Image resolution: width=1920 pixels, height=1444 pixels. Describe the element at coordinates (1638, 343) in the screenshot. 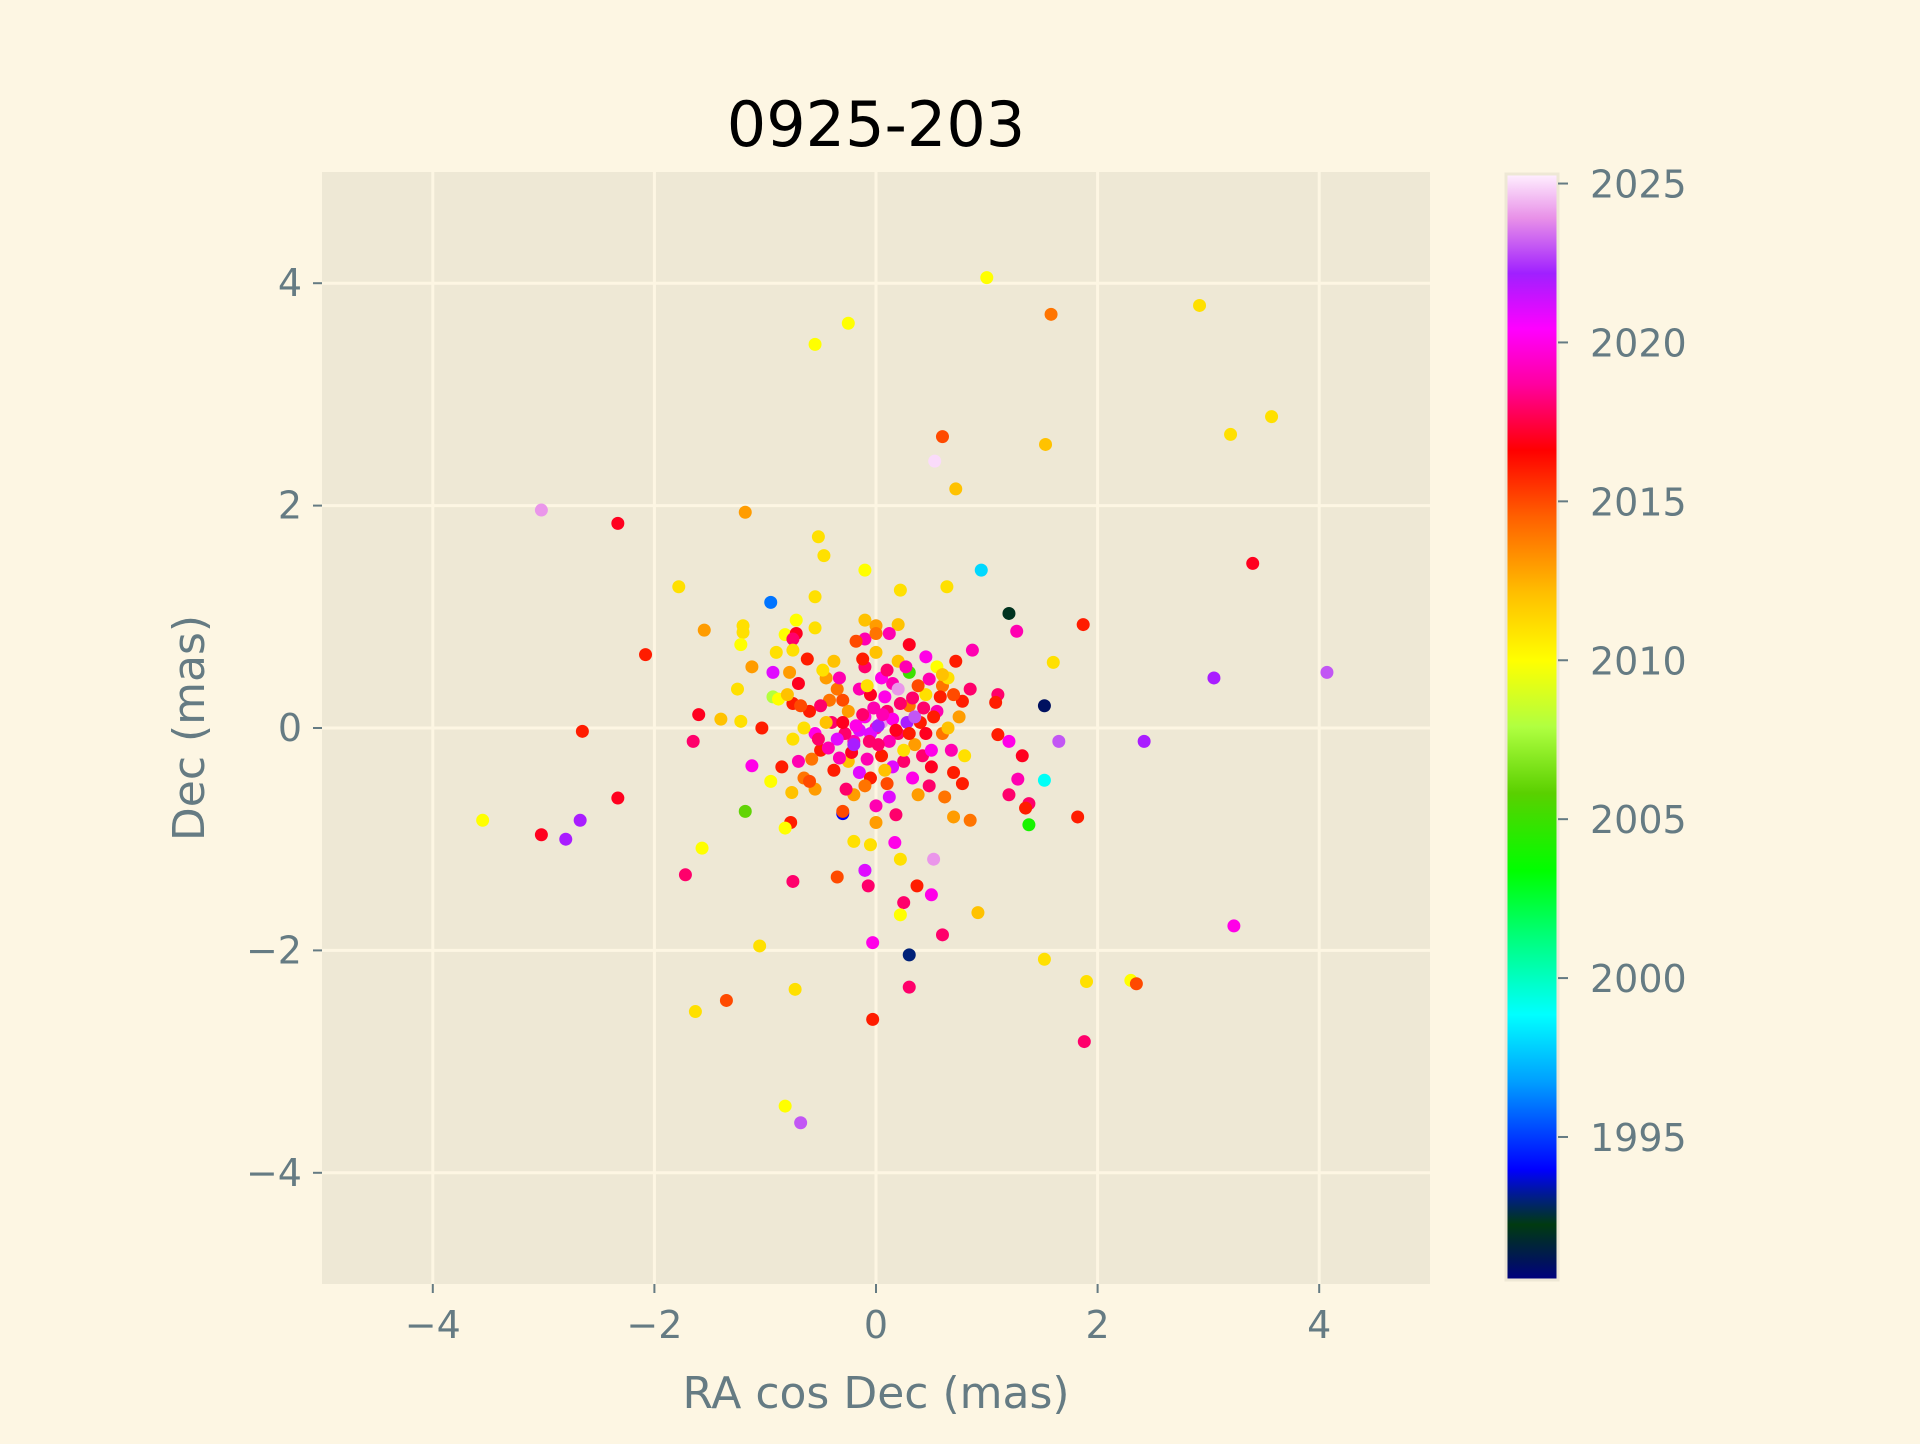

I see `colorbar-tick-label: 2020` at that location.